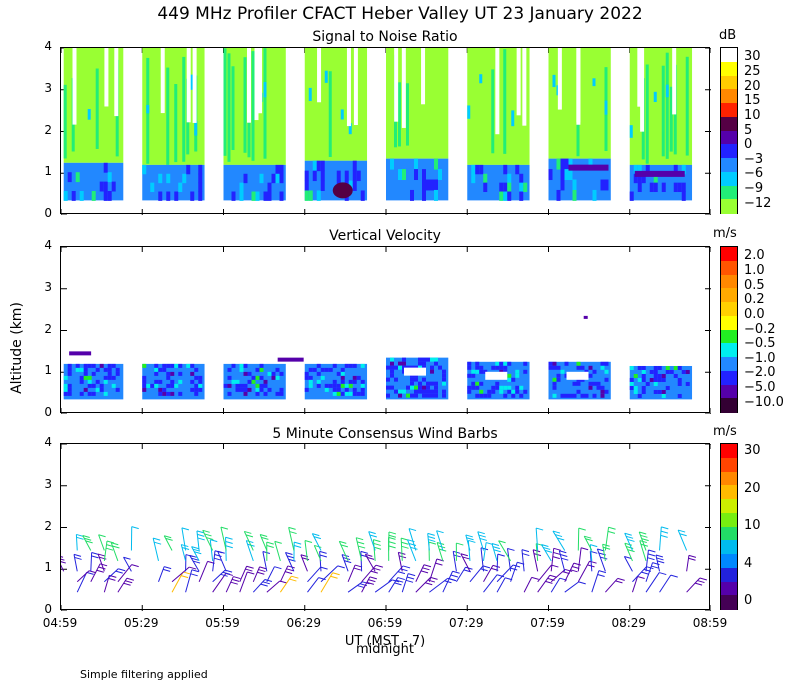 Image resolution: width=800 pixels, height=700 pixels. What do you see at coordinates (48, 328) in the screenshot?
I see `y-tick-label: 2` at bounding box center [48, 328].